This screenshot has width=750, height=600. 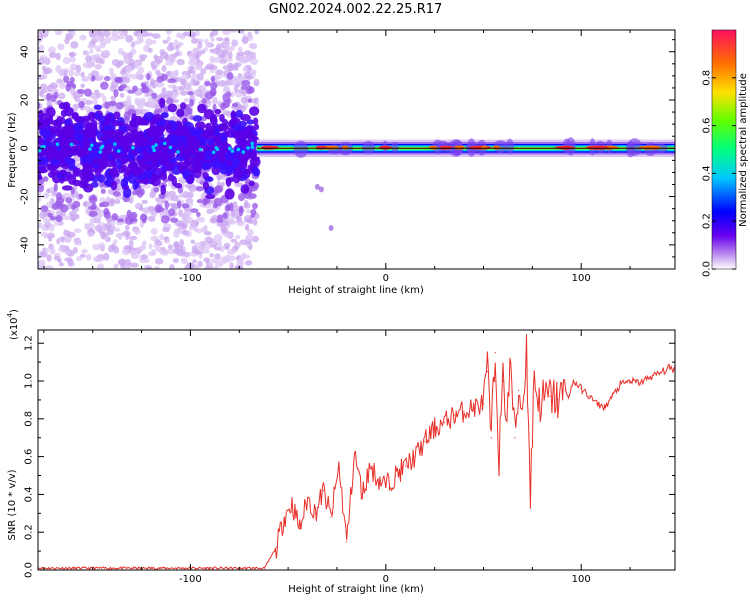 What do you see at coordinates (395, 147) in the screenshot?
I see `tonal-lobe` at bounding box center [395, 147].